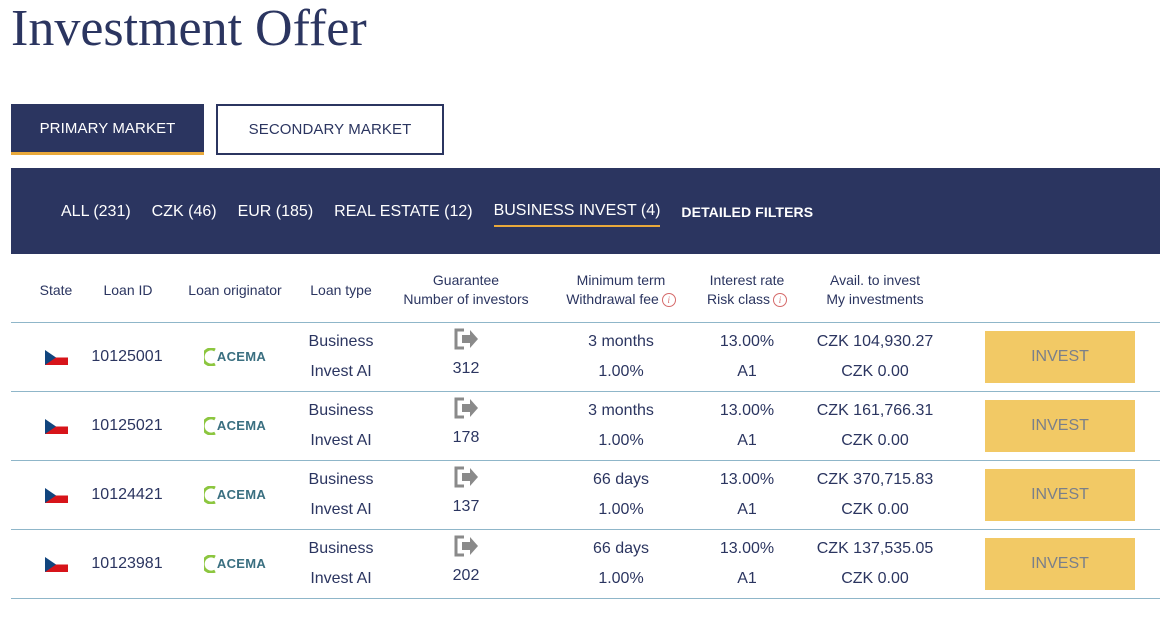  What do you see at coordinates (466, 368) in the screenshot?
I see `number-of-investors: 312` at bounding box center [466, 368].